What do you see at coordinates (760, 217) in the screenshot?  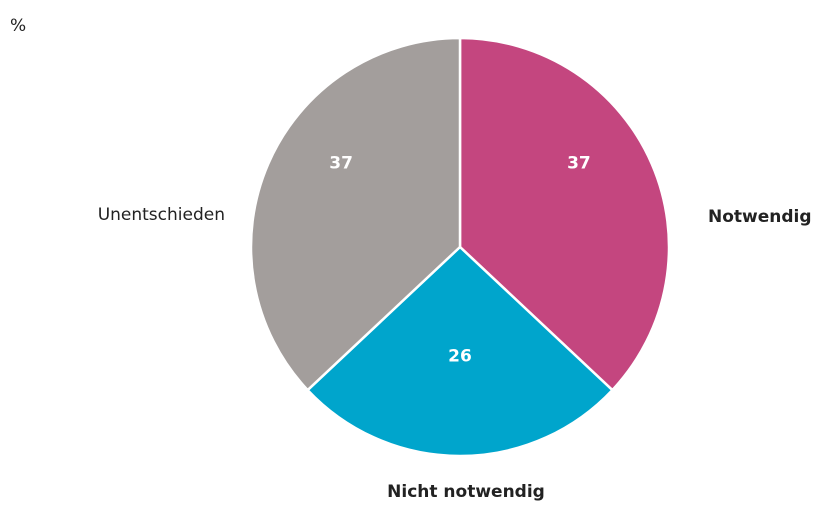 I see `category-label: Notwendig` at bounding box center [760, 217].